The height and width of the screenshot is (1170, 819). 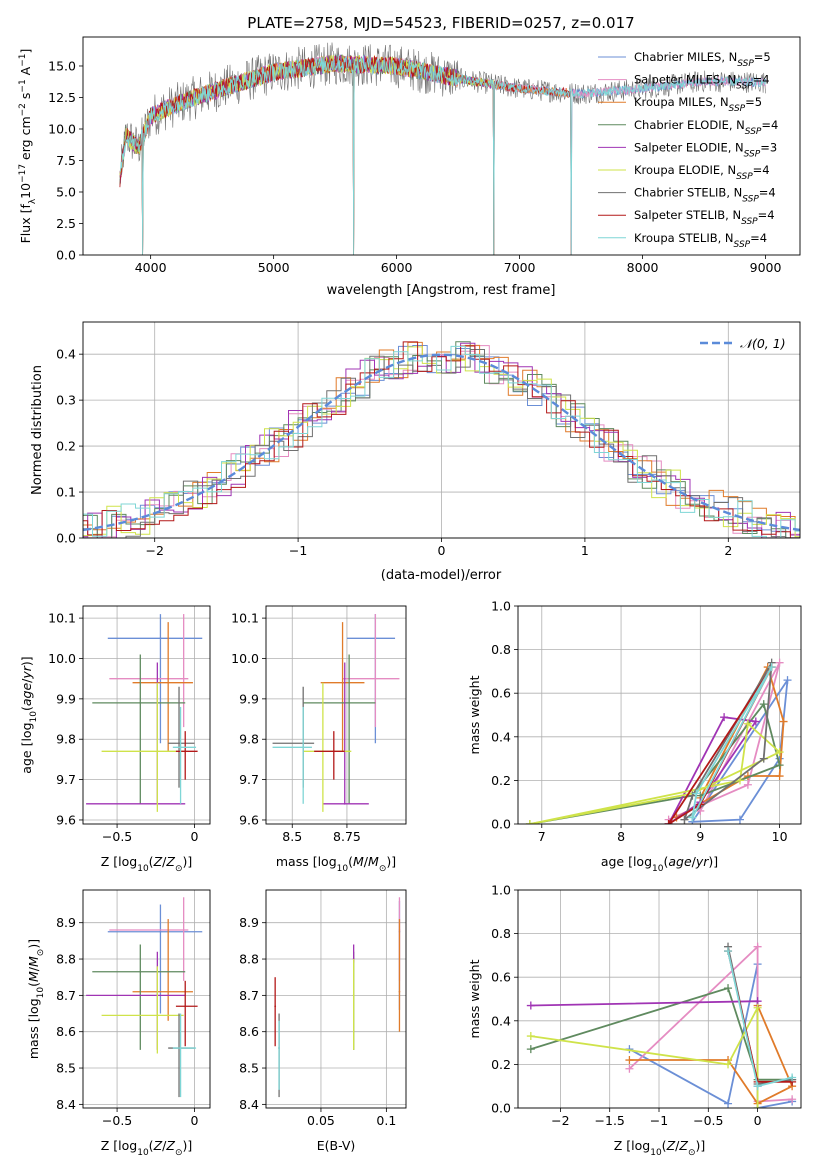 I want to click on histogram-step-salpeter_stelib, so click(x=441, y=439).